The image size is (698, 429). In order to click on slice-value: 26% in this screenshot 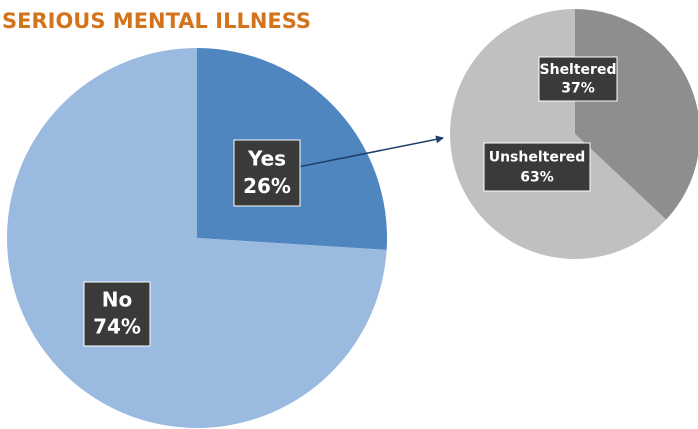, I will do `click(267, 186)`.